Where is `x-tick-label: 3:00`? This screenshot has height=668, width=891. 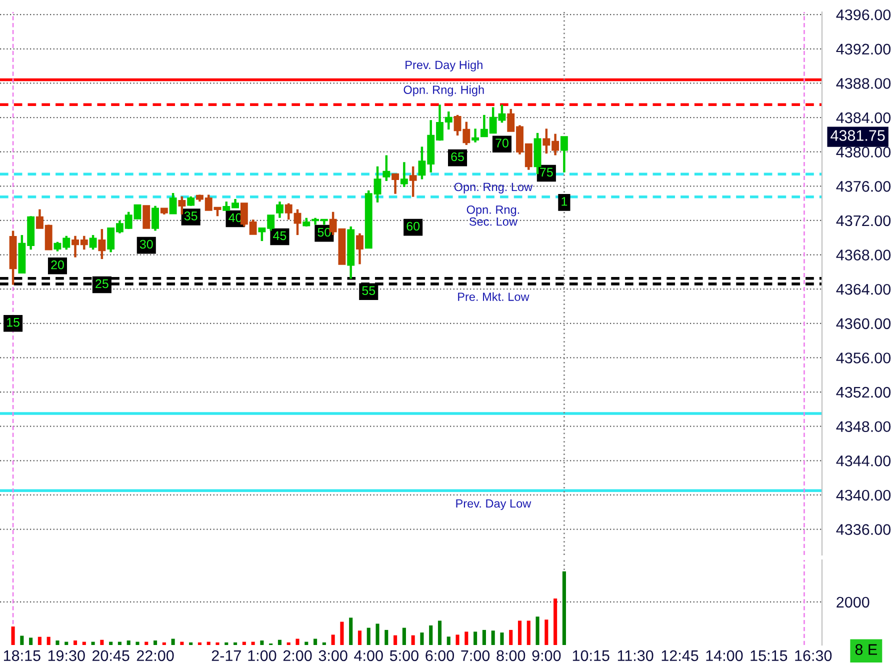
x-tick-label: 3:00 is located at coordinates (333, 656).